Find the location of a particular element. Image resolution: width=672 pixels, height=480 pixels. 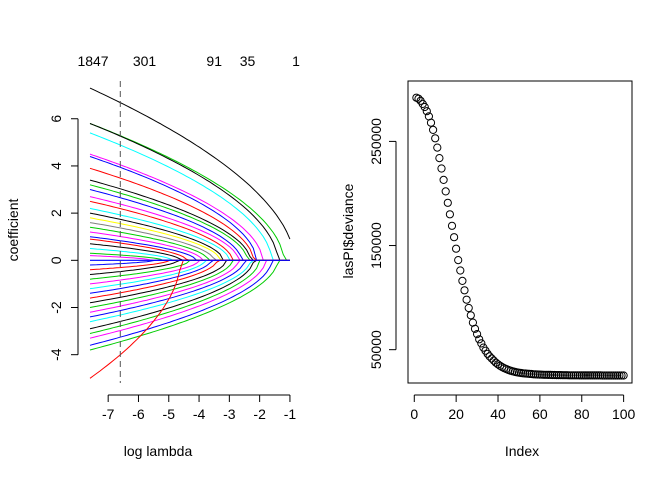

right-y-tick-label: 150000 is located at coordinates (376, 245).